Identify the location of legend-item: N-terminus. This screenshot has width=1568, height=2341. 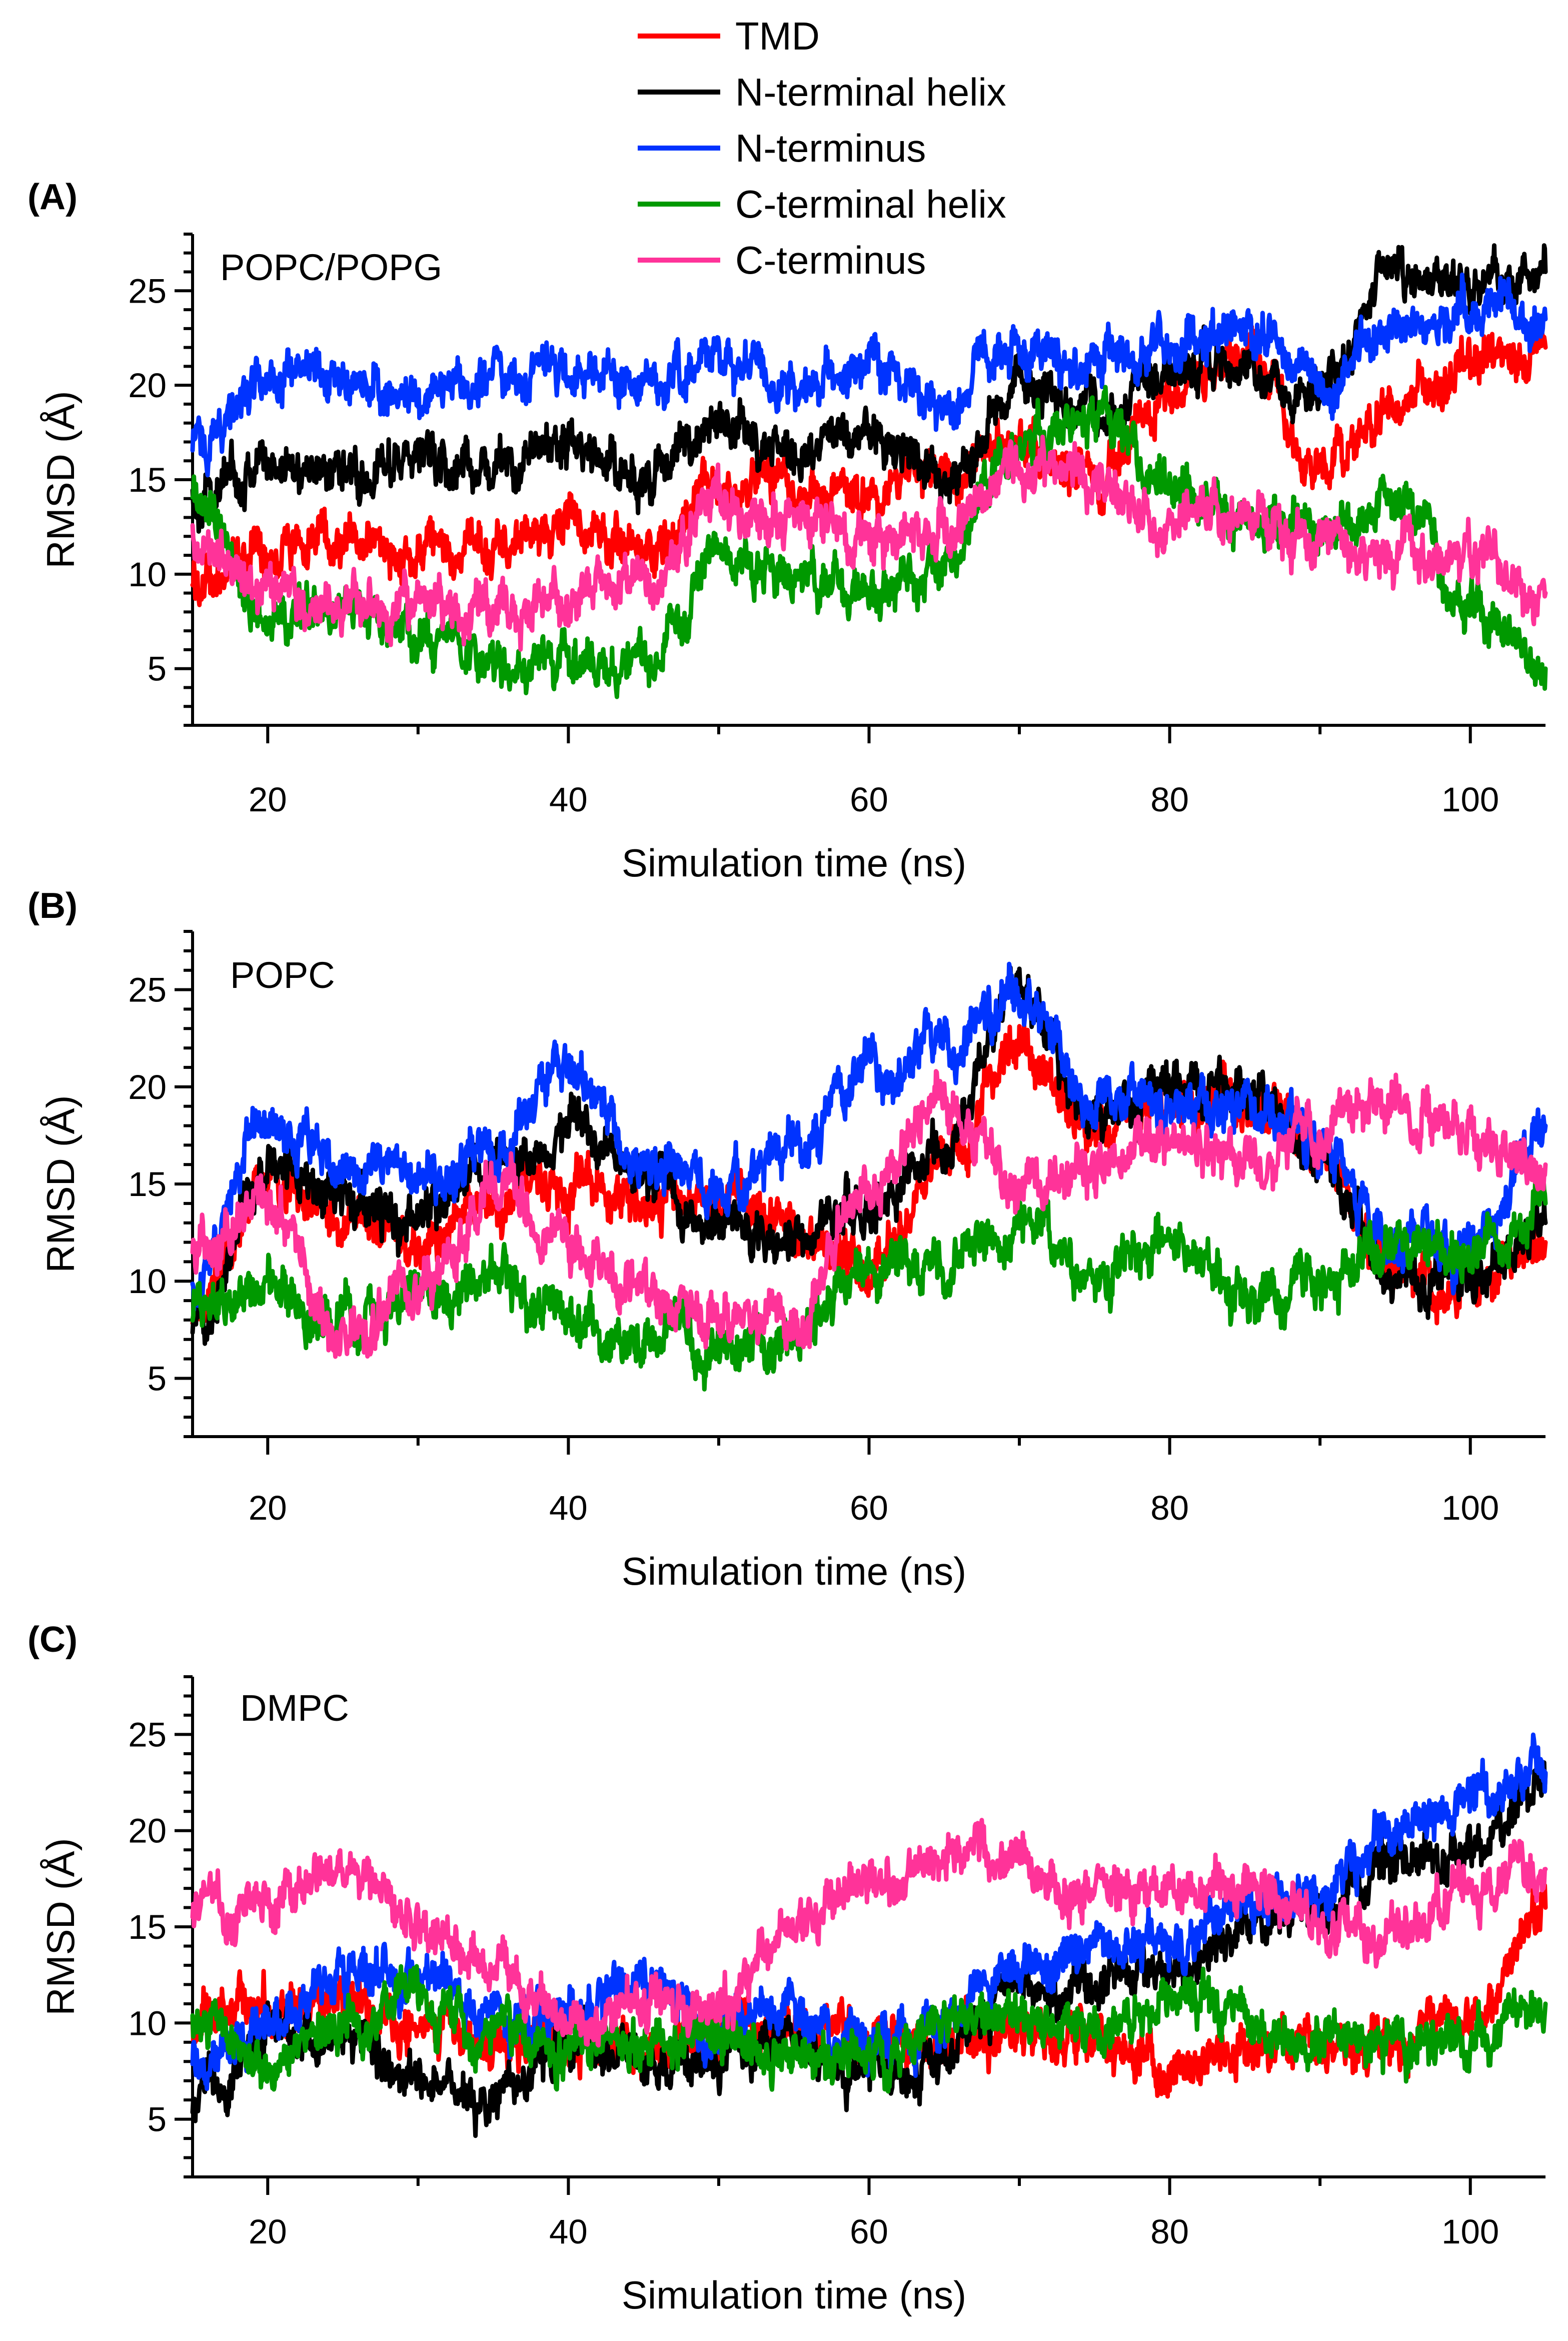
(782, 148).